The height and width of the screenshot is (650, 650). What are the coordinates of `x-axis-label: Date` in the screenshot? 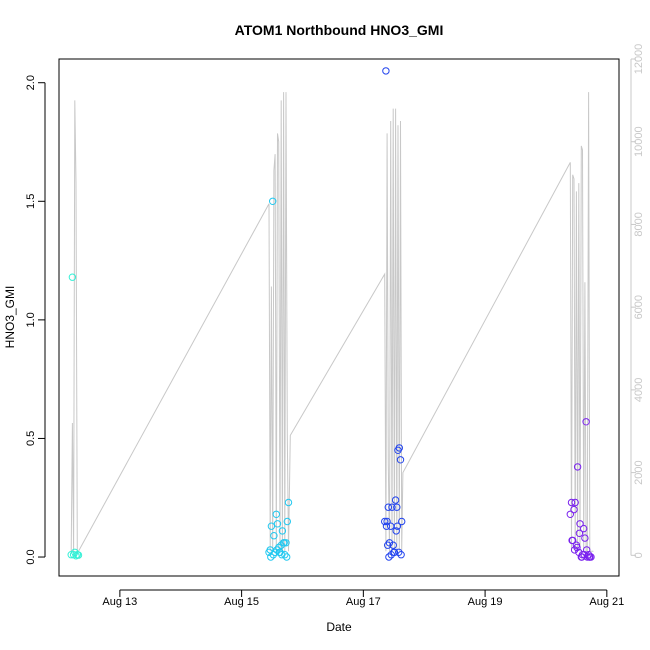 It's located at (339, 627).